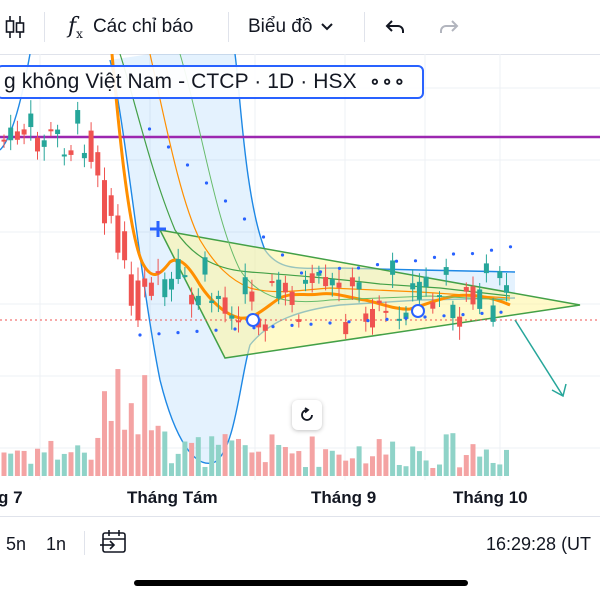 Image resolution: width=600 pixels, height=600 pixels. I want to click on range-5n-button: 5n, so click(16, 544).